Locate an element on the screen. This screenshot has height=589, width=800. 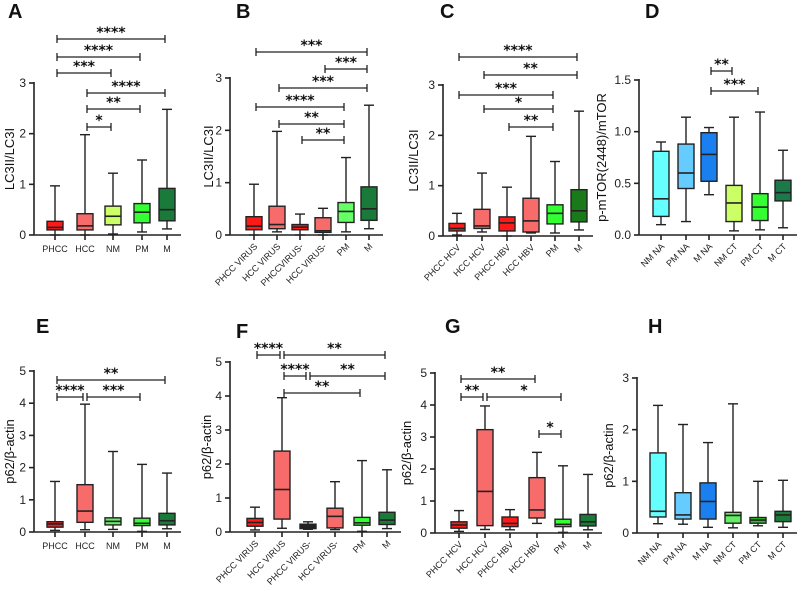
x-tick-label: PM is located at coordinates (552, 250).